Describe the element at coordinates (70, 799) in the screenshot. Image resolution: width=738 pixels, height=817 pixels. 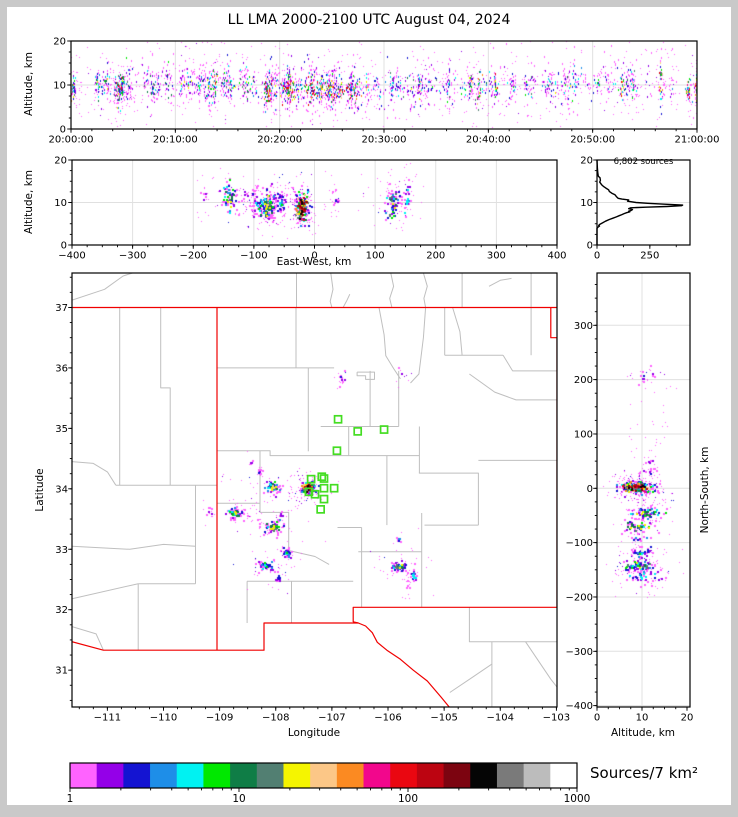
I see `colorbar-tick-label: 1` at that location.